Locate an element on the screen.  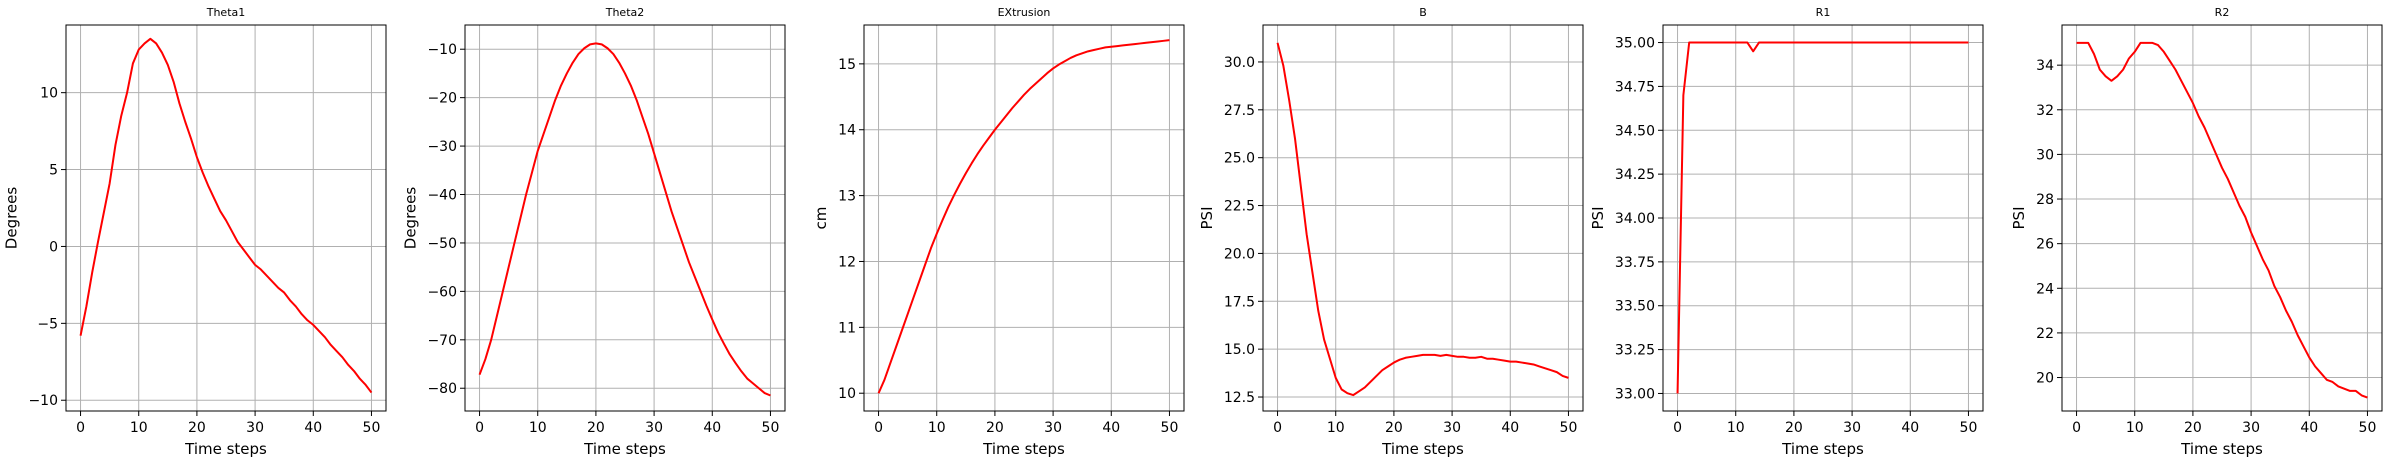
y-tick-label: 5 is located at coordinates (53, 171).